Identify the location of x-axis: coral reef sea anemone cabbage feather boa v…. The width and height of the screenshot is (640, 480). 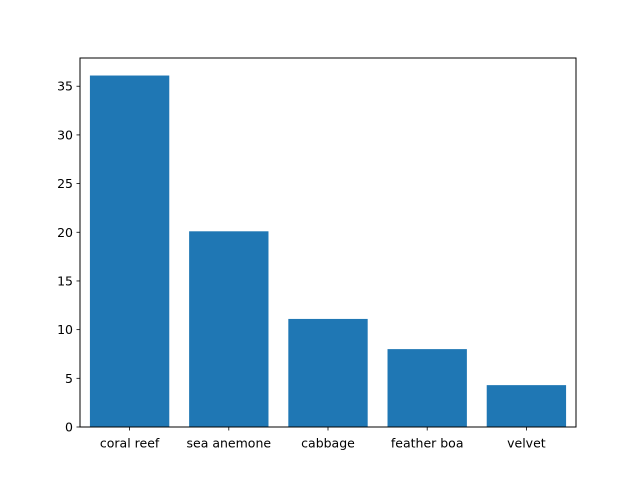
(323, 439).